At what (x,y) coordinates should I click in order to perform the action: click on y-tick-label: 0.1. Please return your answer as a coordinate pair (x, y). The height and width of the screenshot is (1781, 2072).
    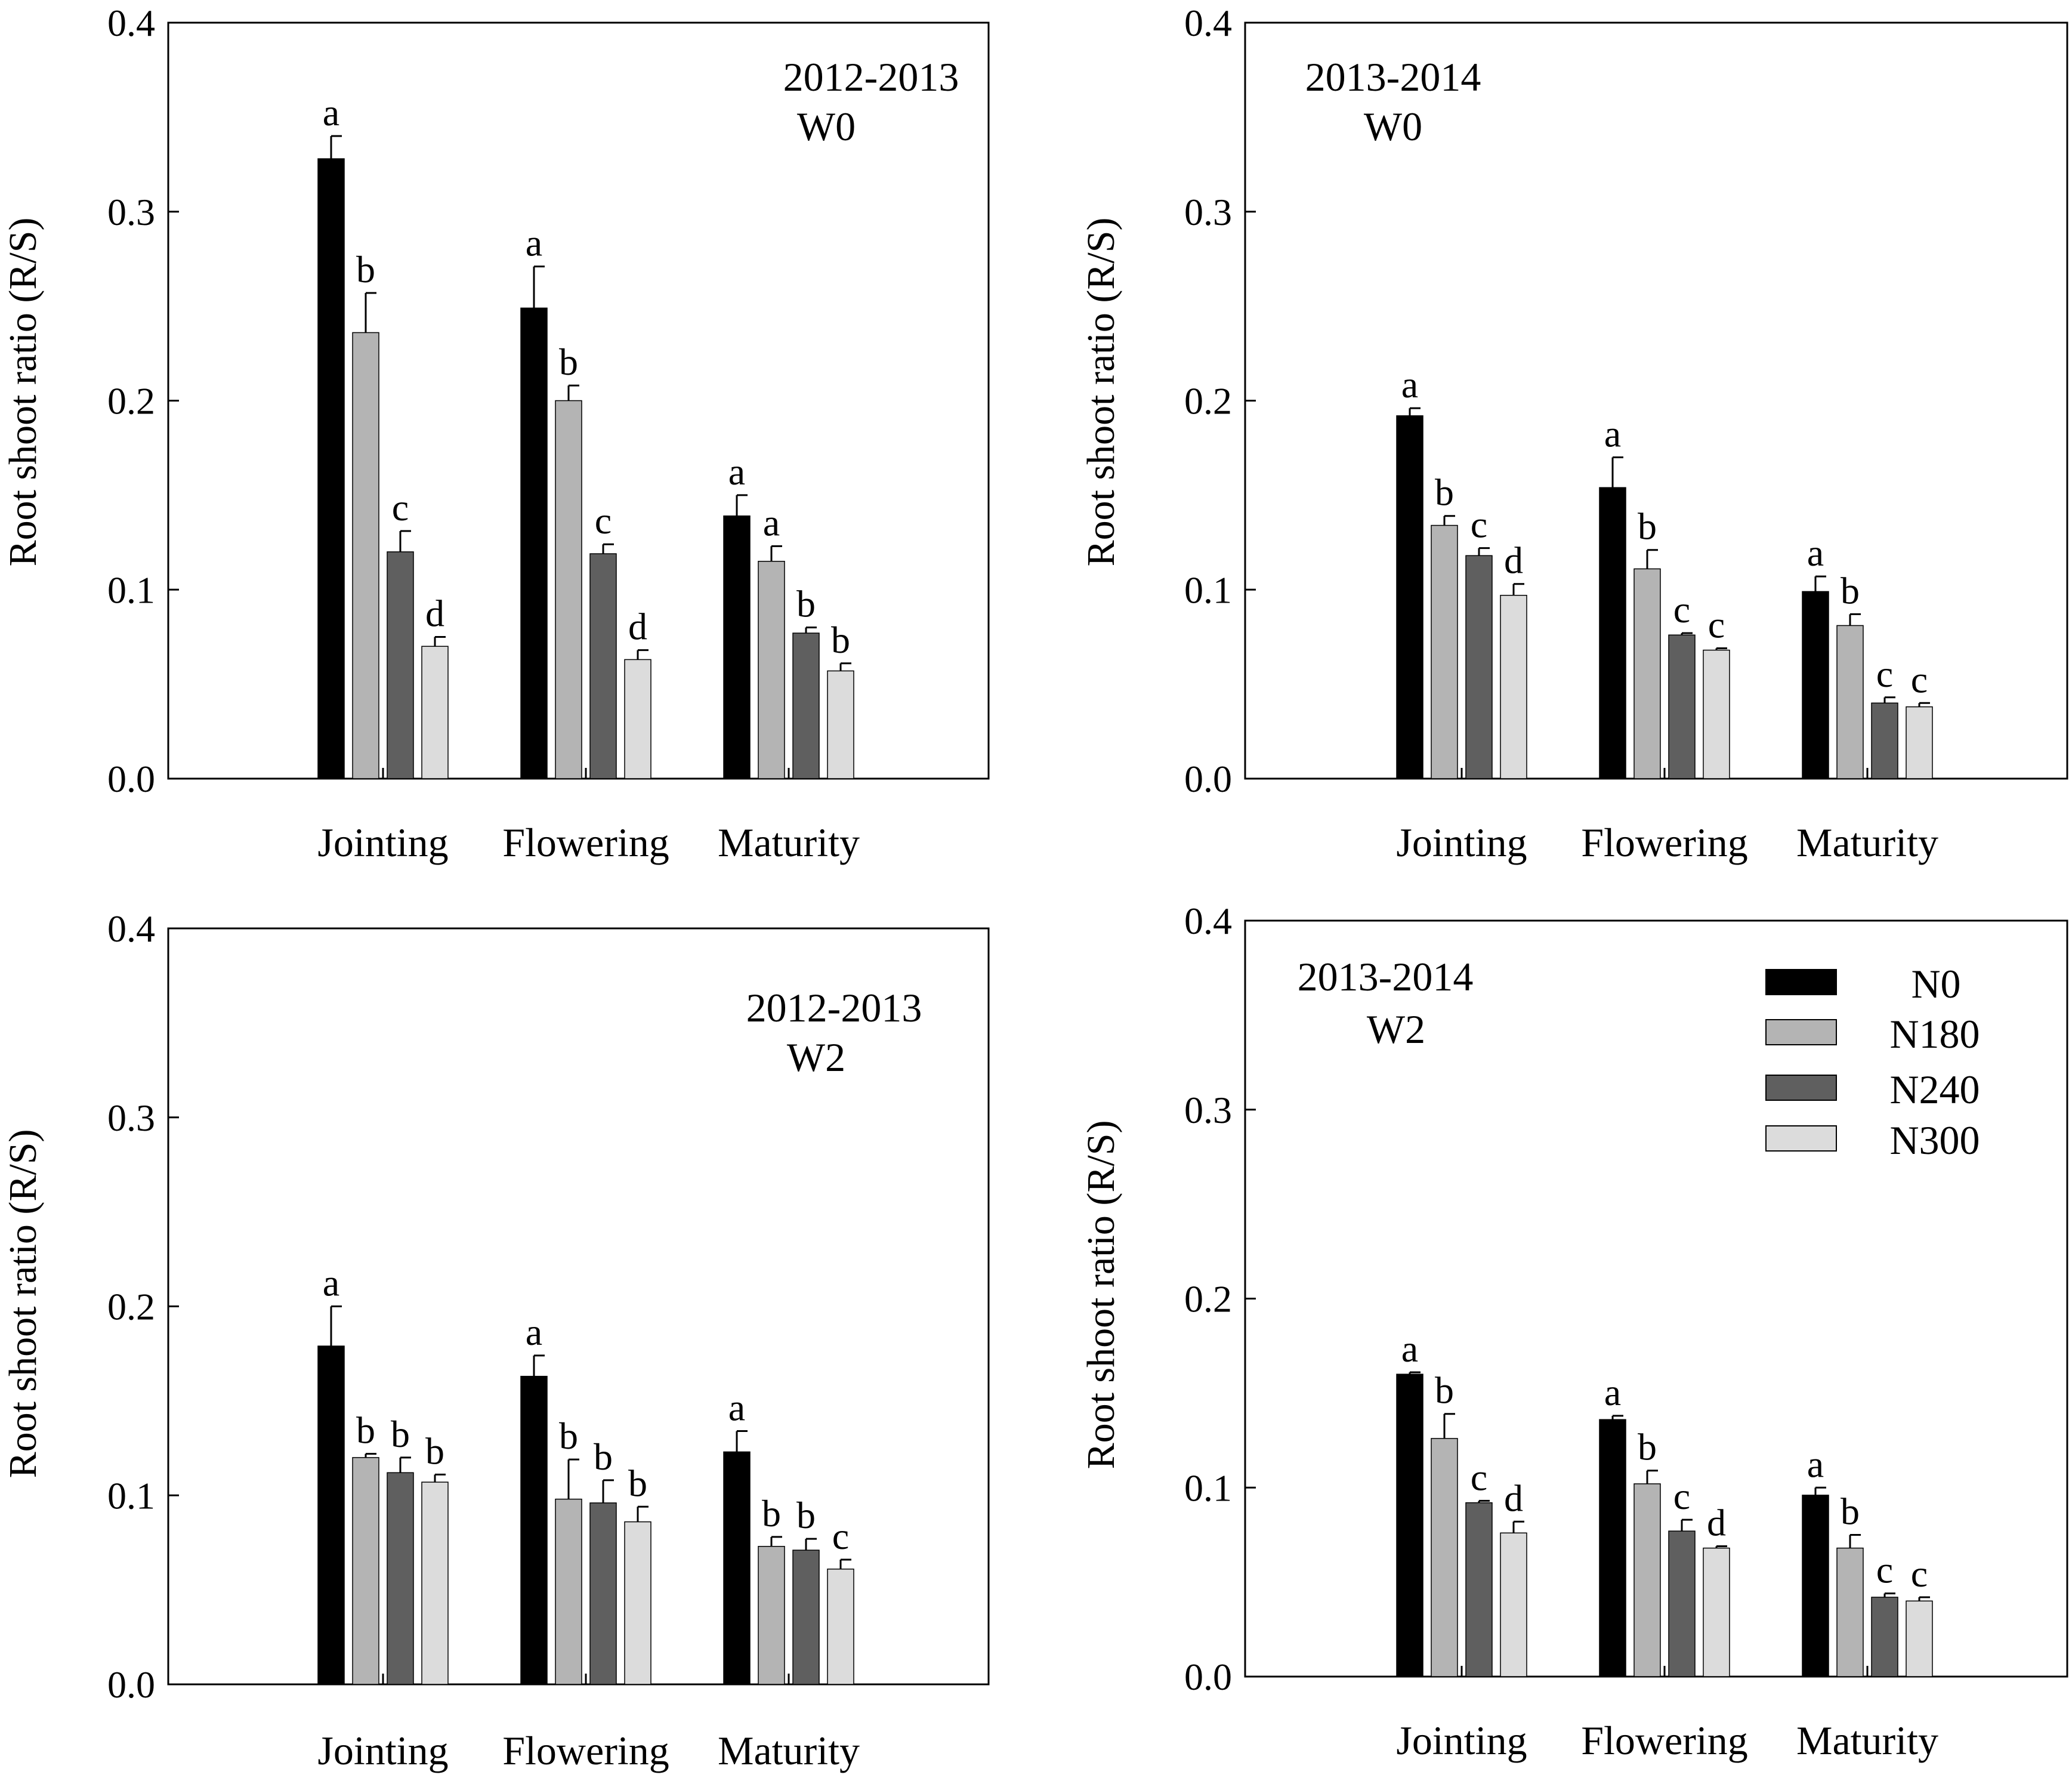
    Looking at the image, I should click on (131, 1495).